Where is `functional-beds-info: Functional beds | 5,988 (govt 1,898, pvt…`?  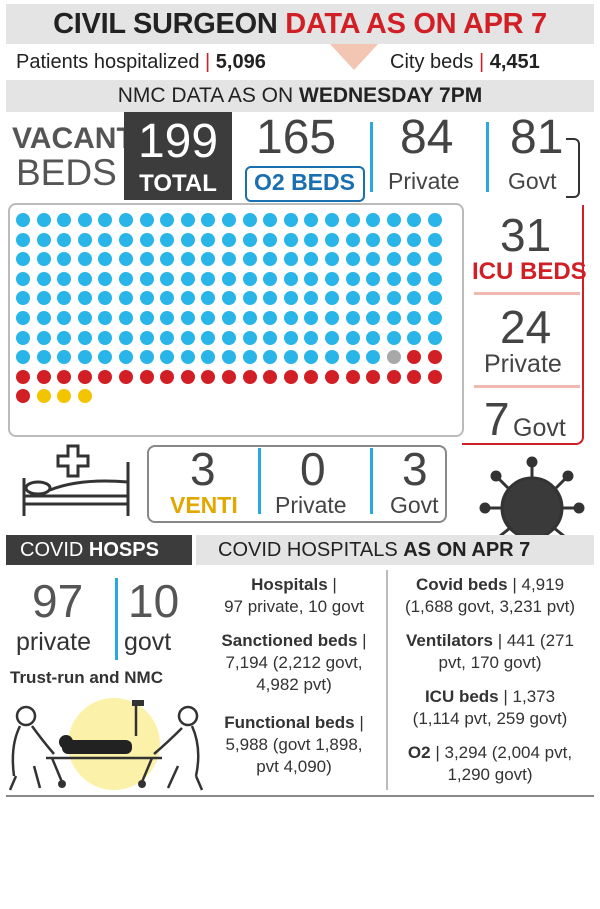
functional-beds-info: Functional beds | 5,988 (govt 1,898, pvt… is located at coordinates (294, 745).